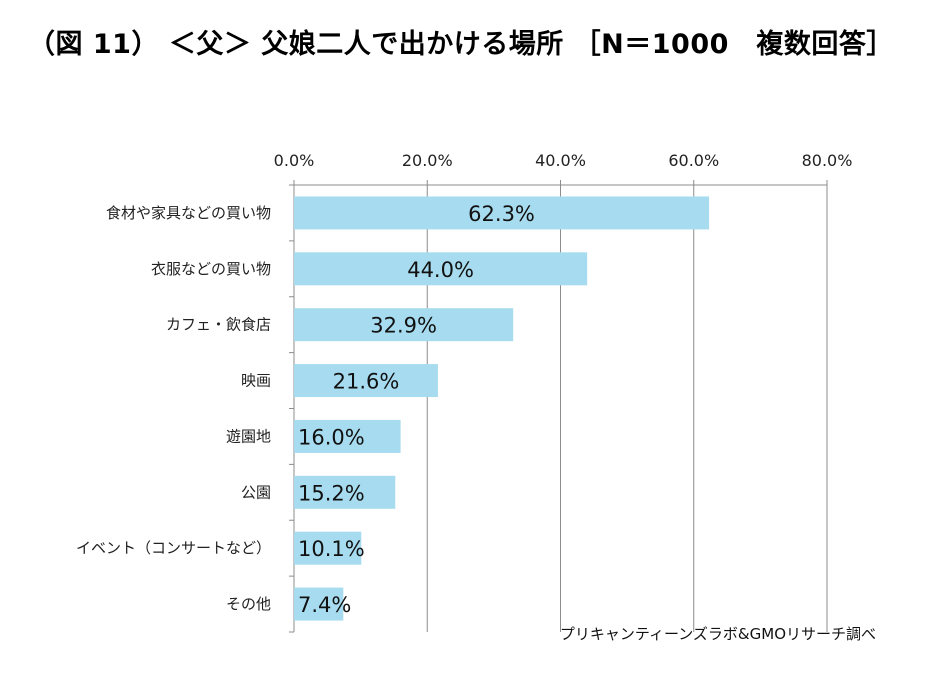 This screenshot has width=936, height=674. What do you see at coordinates (560, 160) in the screenshot?
I see `x-tick-label: 40.0%` at bounding box center [560, 160].